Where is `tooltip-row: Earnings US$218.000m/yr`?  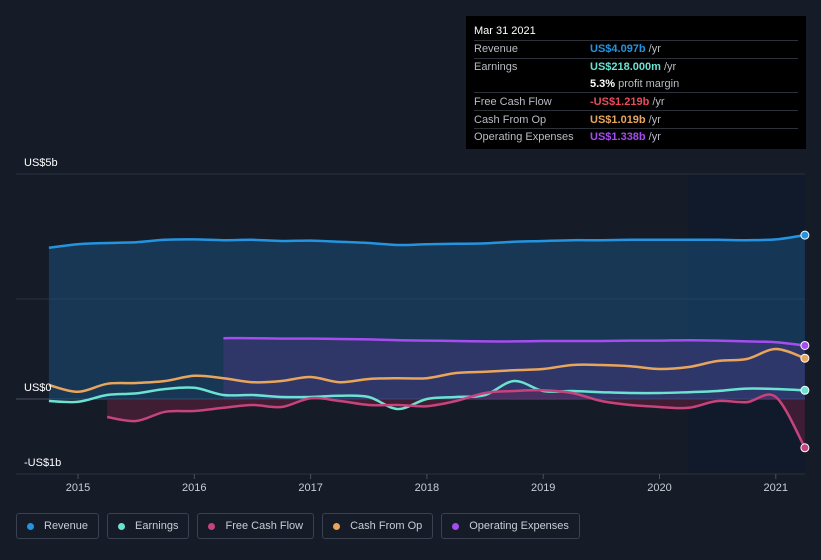
tooltip-row: Earnings US$218.000m/yr is located at coordinates (636, 66).